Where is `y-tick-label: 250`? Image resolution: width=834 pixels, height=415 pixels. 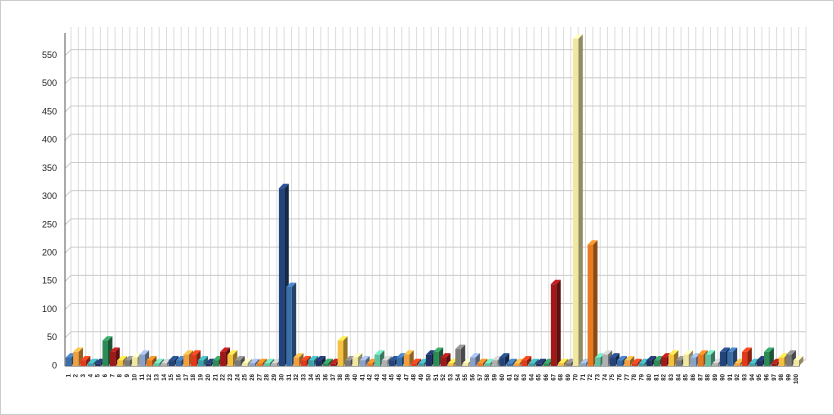 y-tick-label: 250 is located at coordinates (49, 224).